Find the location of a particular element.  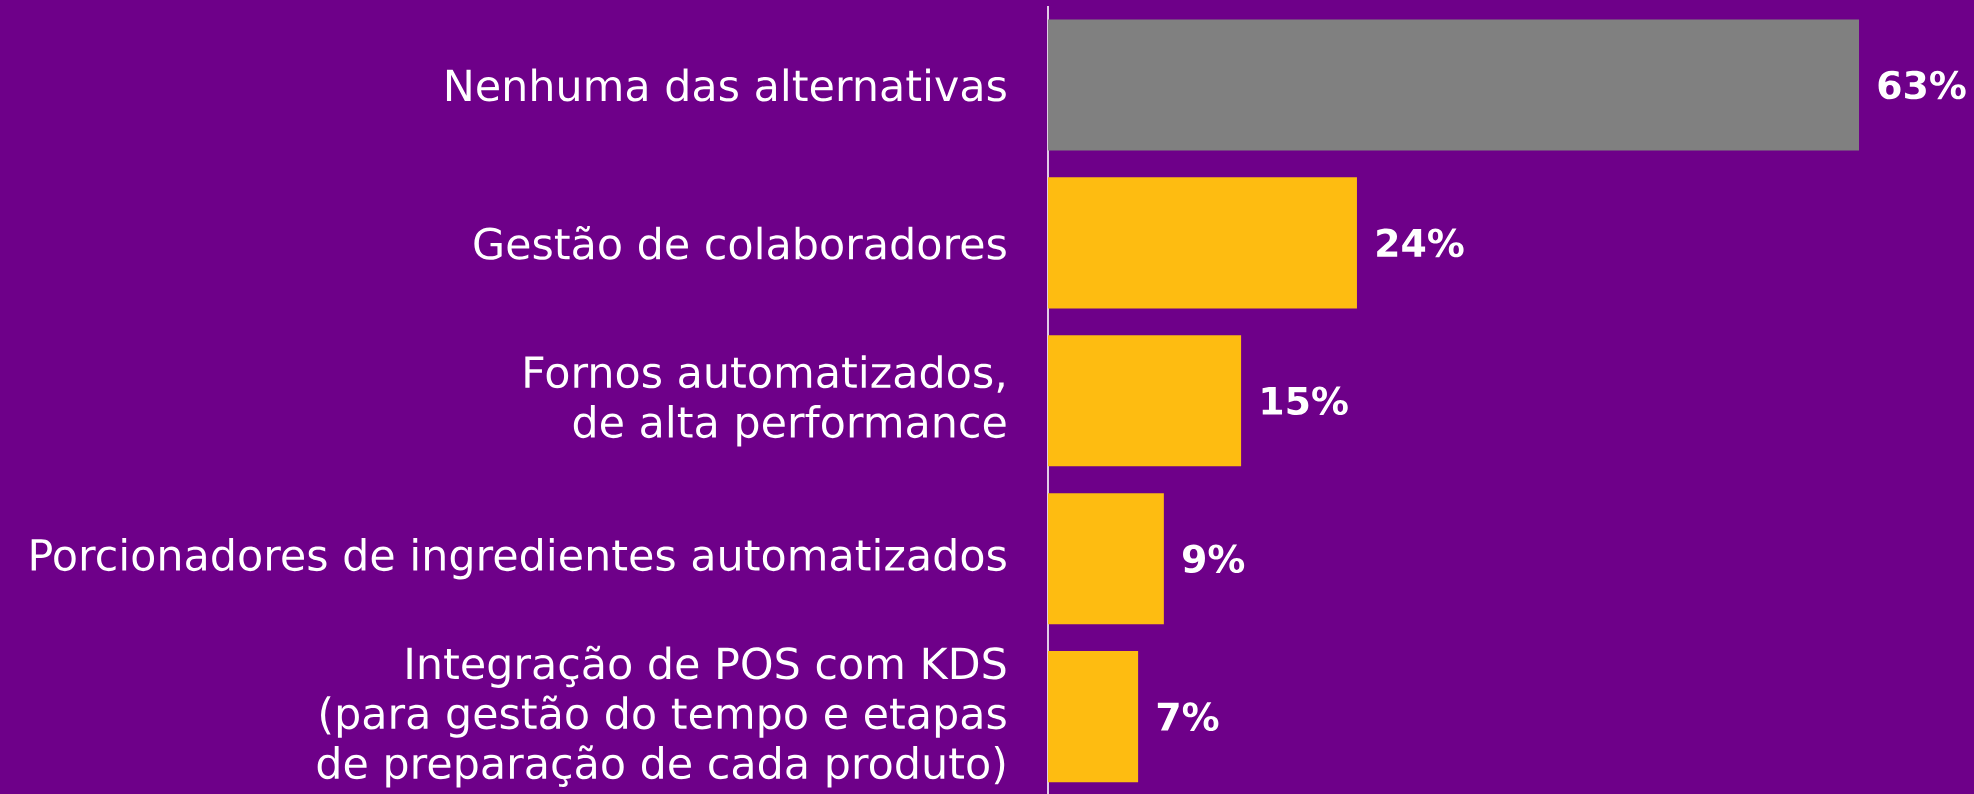

y-tick-label: Gestão de colaboradores is located at coordinates (740, 242).